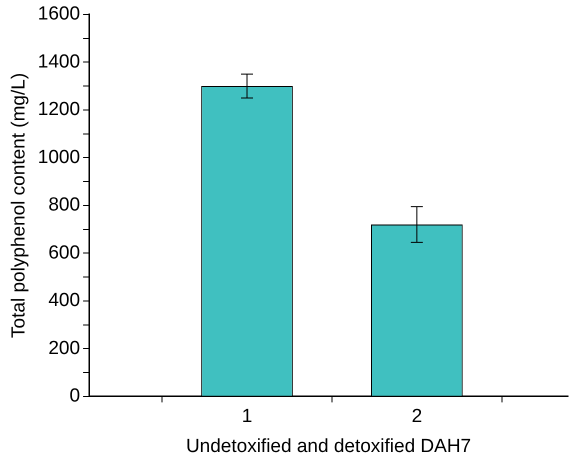  Describe the element at coordinates (59, 61) in the screenshot. I see `y-tick-label: 1400` at that location.